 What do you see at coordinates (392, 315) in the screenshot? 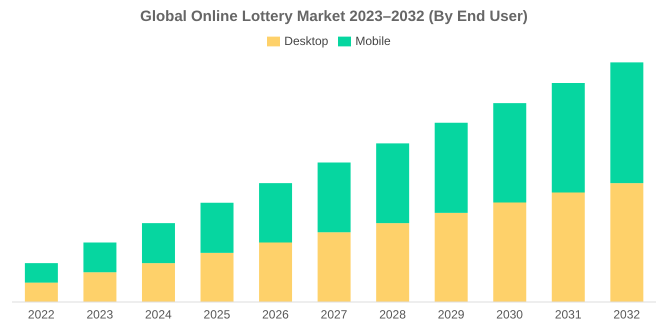
I see `x-tick-label: 2028` at bounding box center [392, 315].